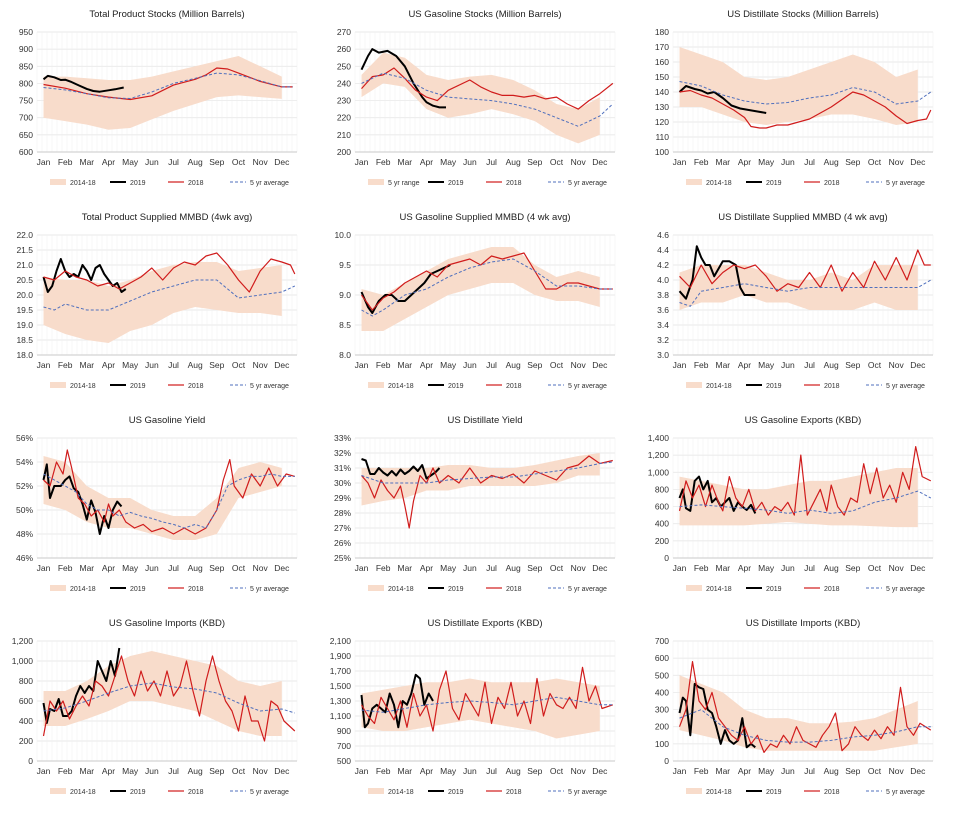  I want to click on y-tick-label: 32%, so click(342, 453).